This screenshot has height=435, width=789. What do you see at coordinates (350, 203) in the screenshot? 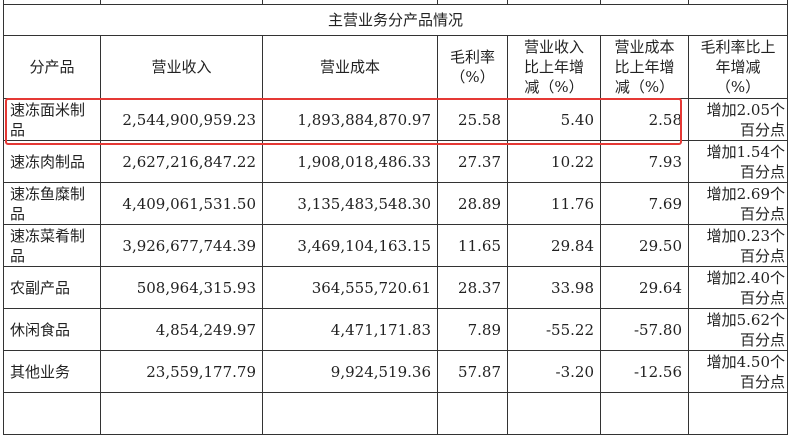
I see `value-cell: 3,135,483,548.30` at bounding box center [350, 203].